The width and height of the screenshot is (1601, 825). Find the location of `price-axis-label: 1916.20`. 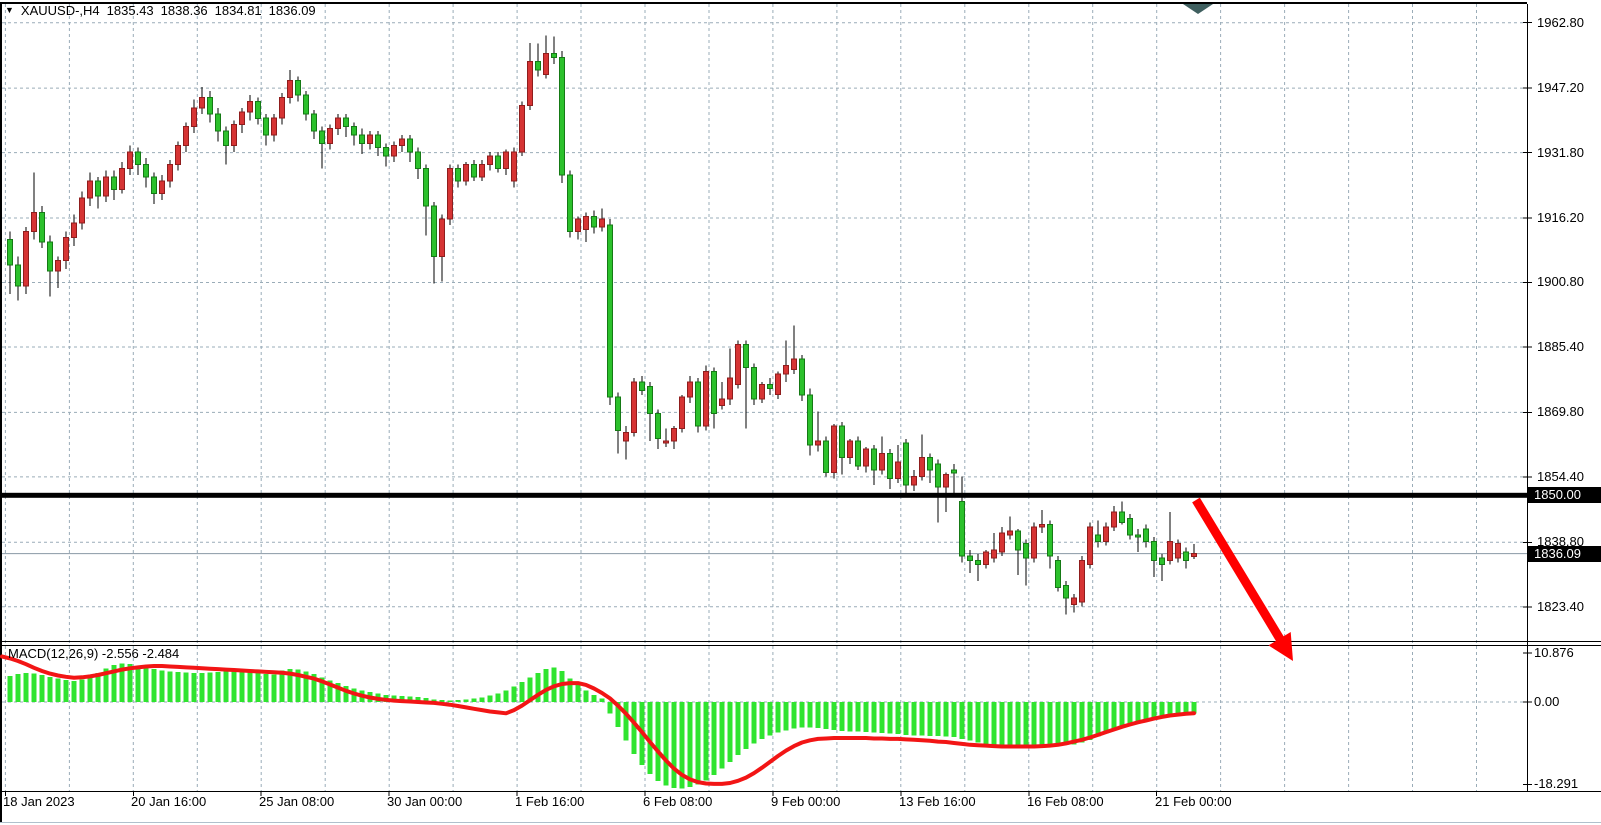

price-axis-label: 1916.20 is located at coordinates (1560, 217).